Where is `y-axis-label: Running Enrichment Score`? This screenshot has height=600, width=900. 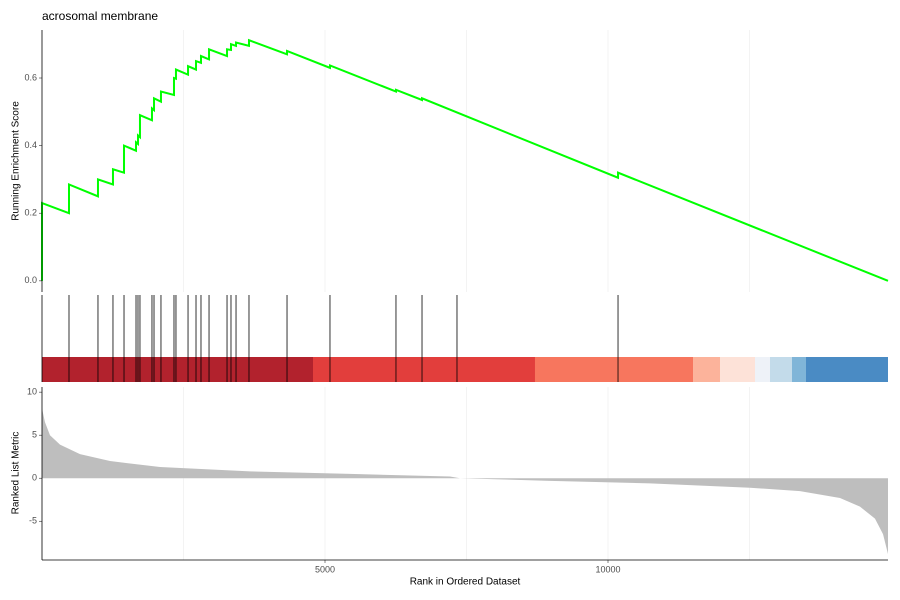
y-axis-label: Running Enrichment Score is located at coordinates (16, 161).